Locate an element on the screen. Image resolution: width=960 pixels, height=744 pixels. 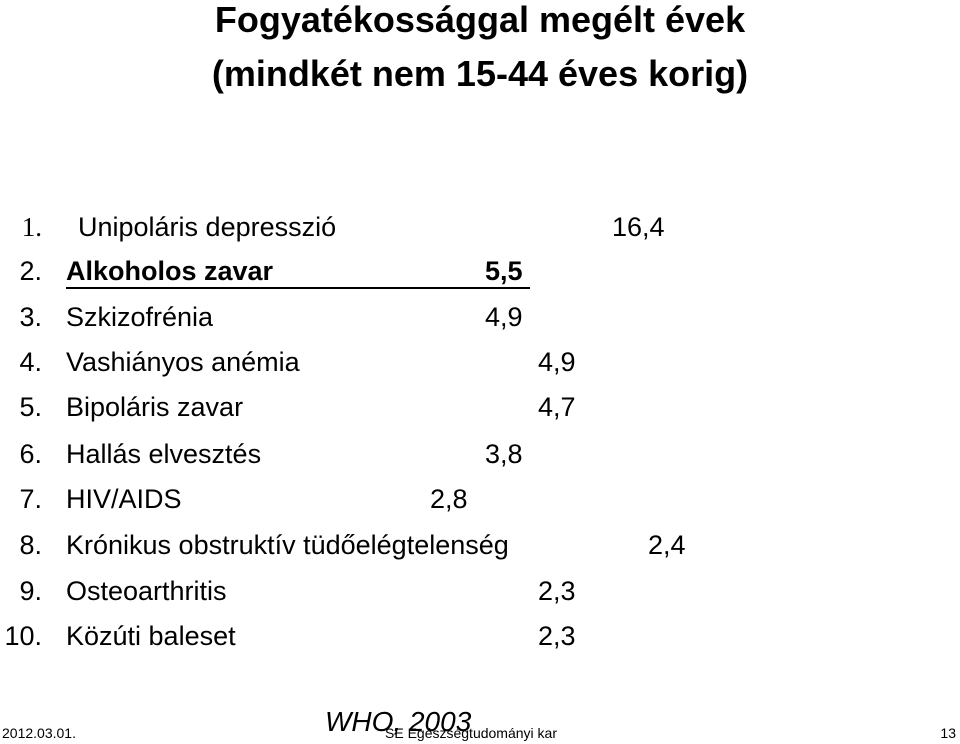
item-number: 1. is located at coordinates (31, 227).